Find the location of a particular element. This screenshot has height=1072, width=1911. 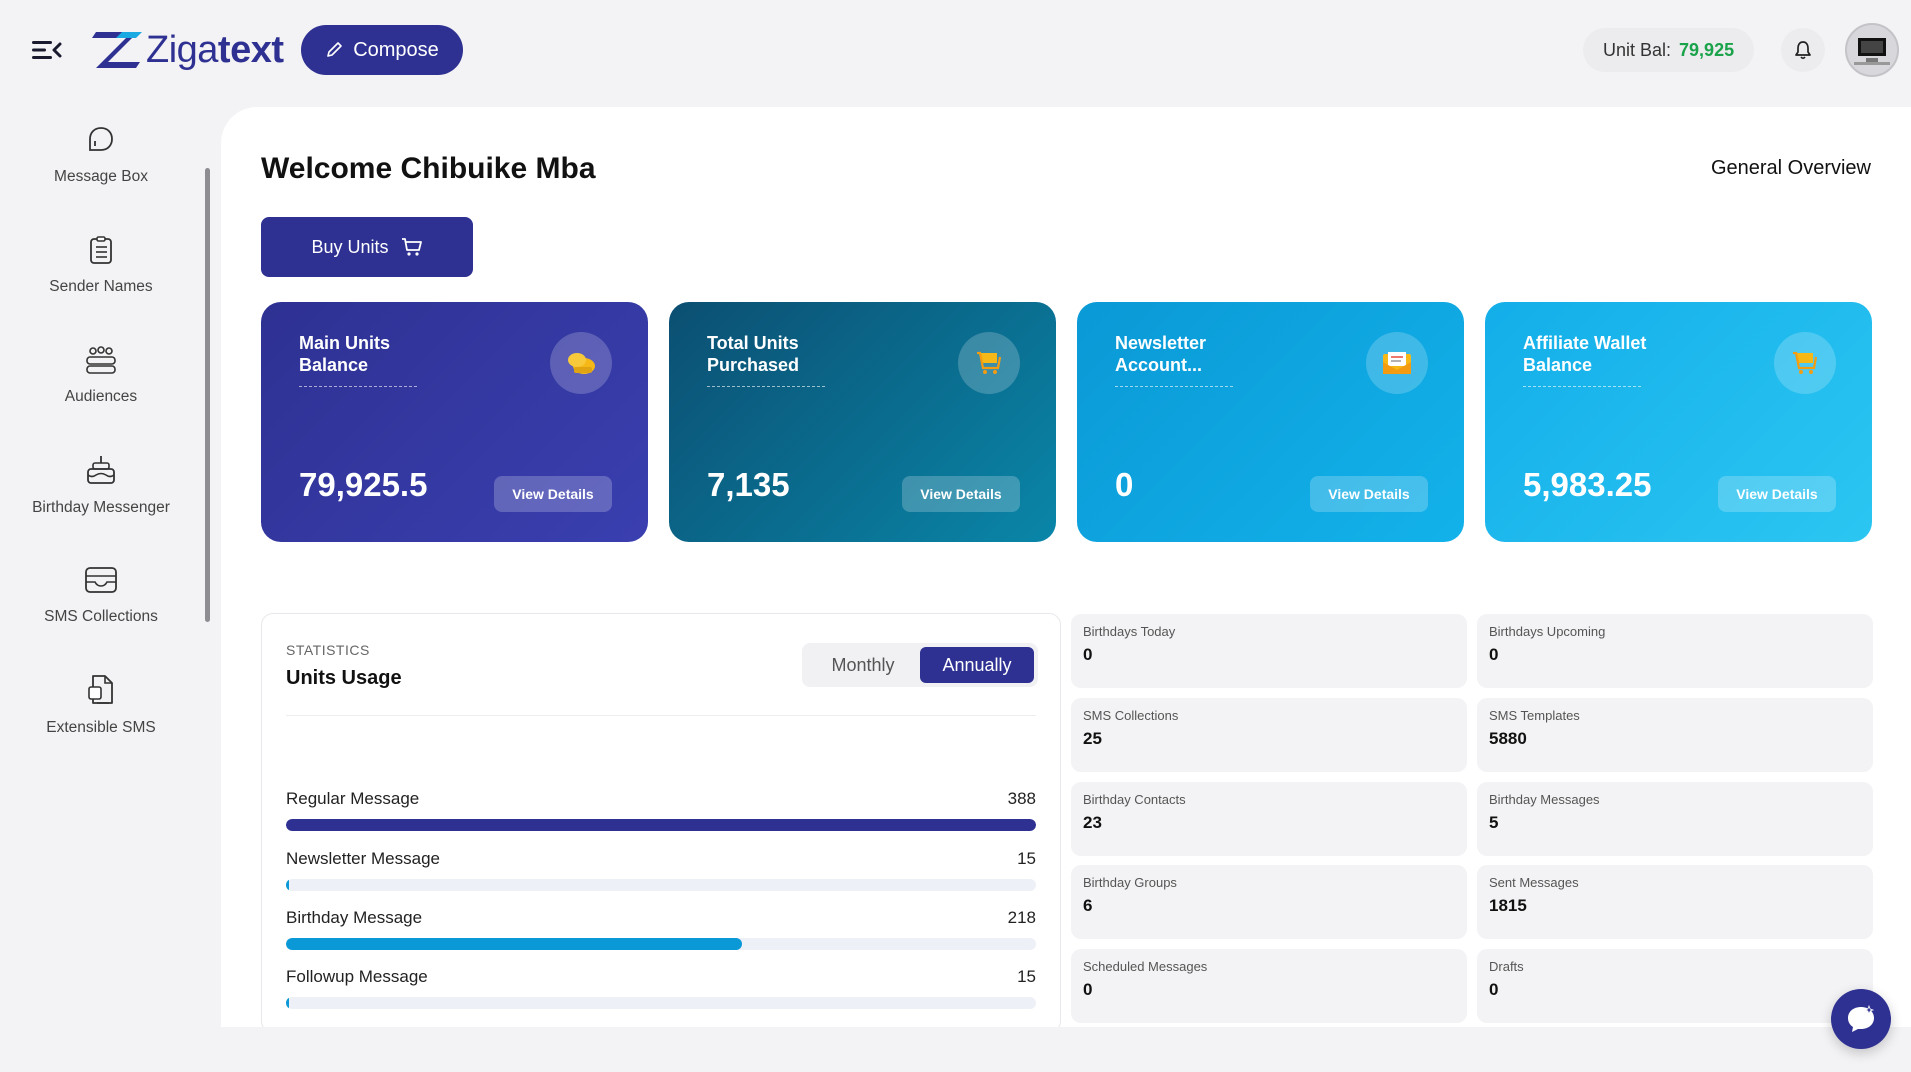

logo-mark-icon is located at coordinates (117, 50).